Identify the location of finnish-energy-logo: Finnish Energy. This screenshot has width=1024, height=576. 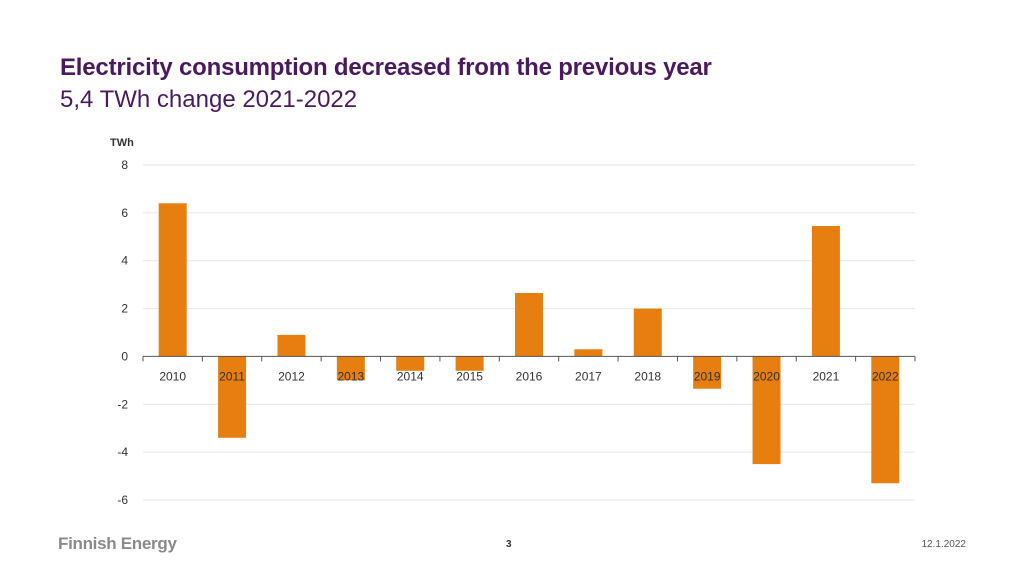
(117, 543).